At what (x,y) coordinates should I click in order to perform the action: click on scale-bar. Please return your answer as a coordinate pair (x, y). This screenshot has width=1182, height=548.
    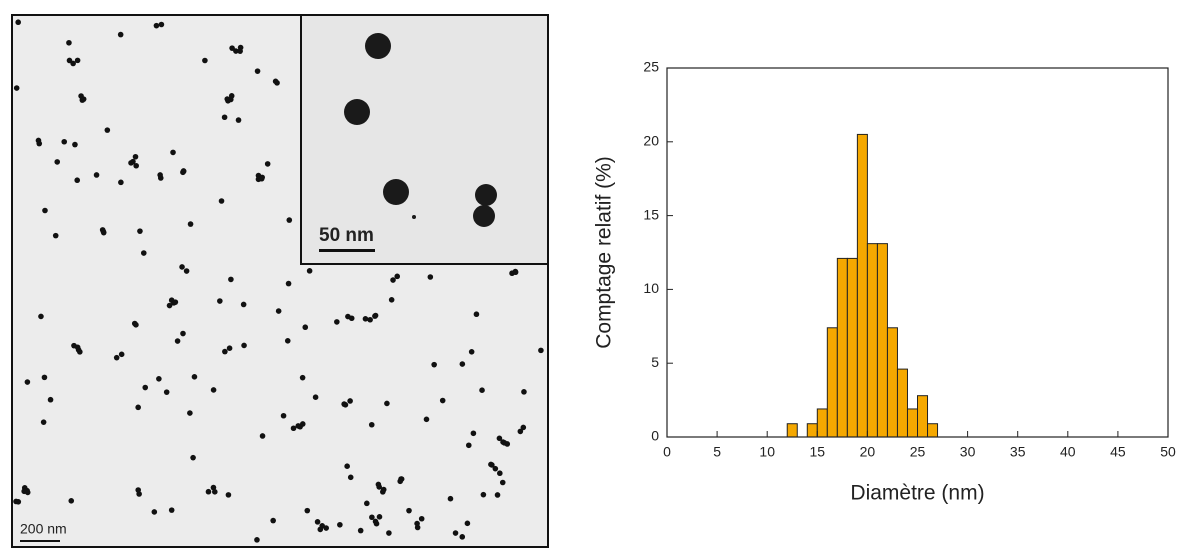
    Looking at the image, I should click on (40, 541).